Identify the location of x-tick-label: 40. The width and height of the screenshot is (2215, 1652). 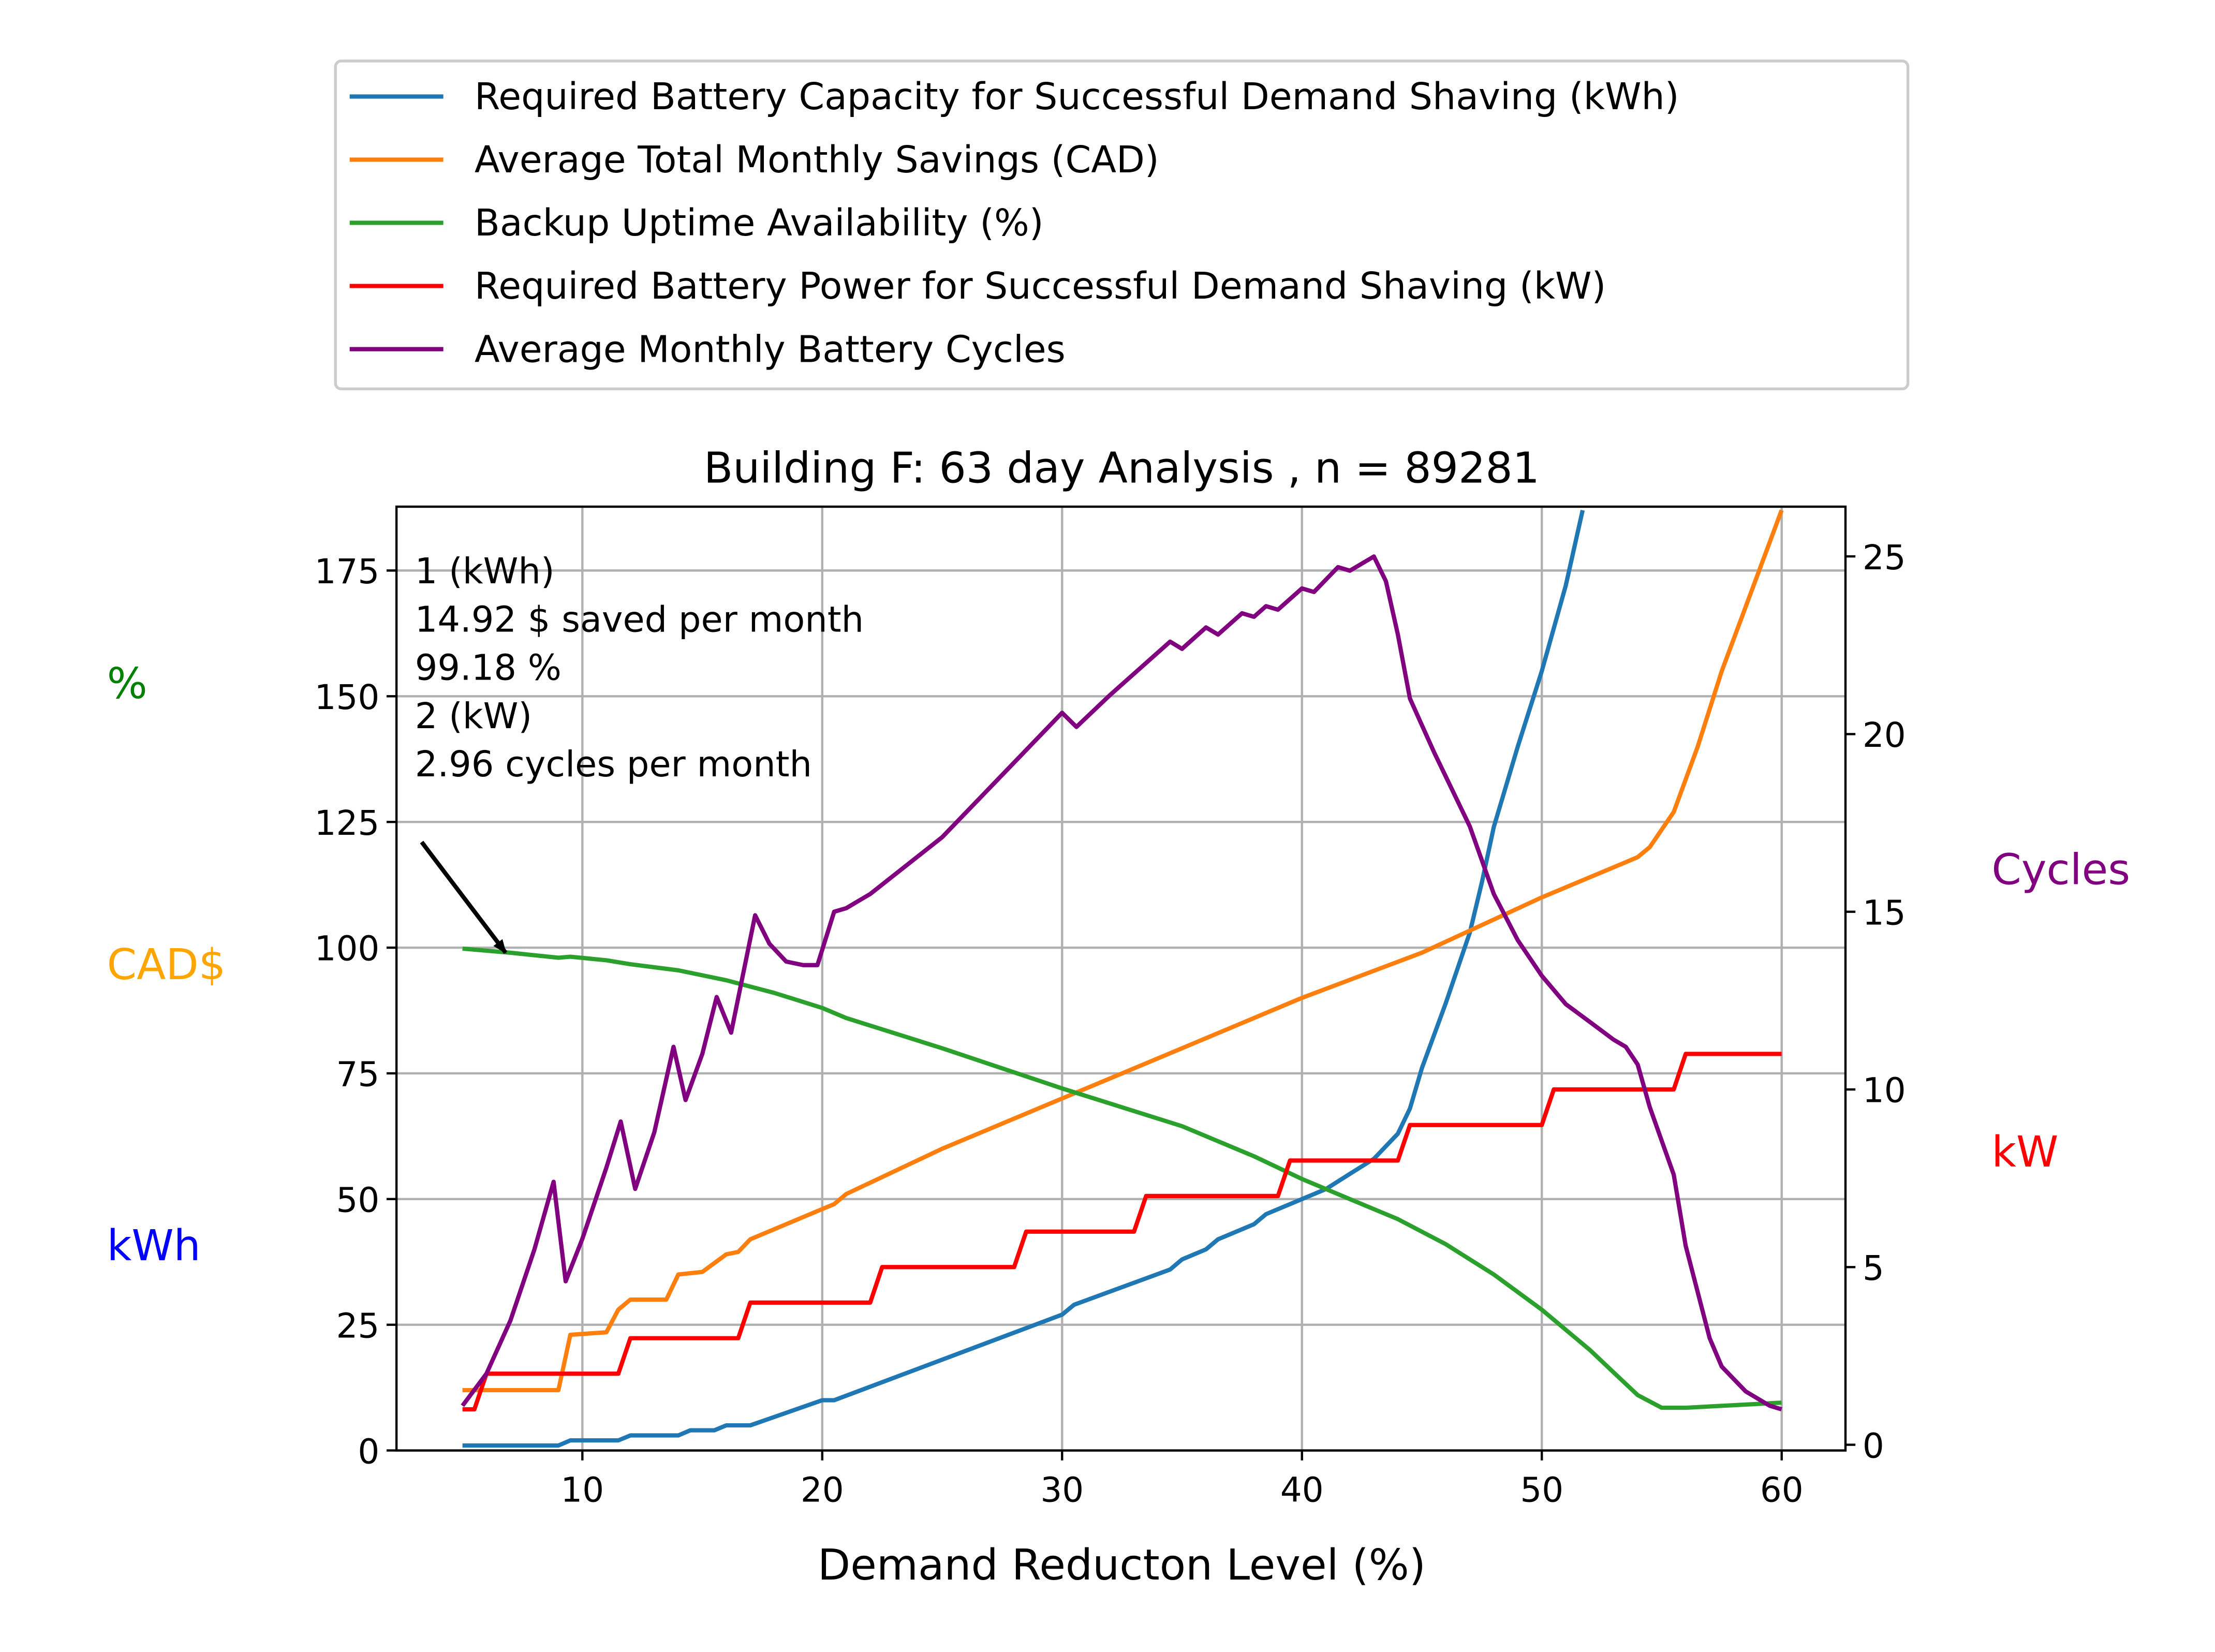
(1302, 1490).